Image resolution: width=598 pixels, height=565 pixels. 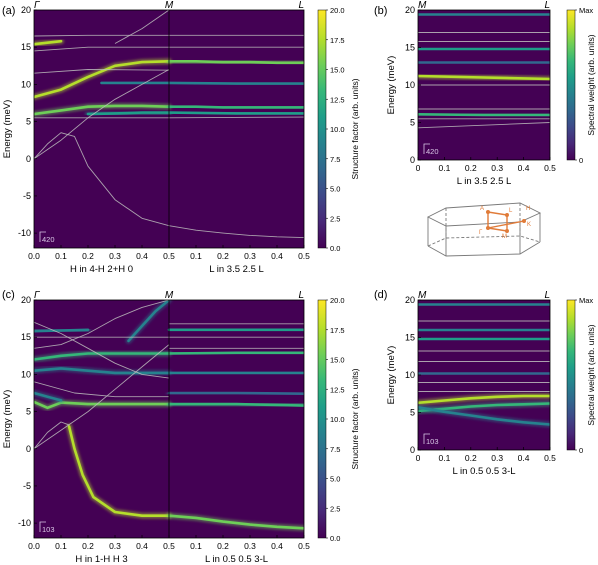 What do you see at coordinates (337, 300) in the screenshot?
I see `colorbar-tick-label: 20.0` at bounding box center [337, 300].